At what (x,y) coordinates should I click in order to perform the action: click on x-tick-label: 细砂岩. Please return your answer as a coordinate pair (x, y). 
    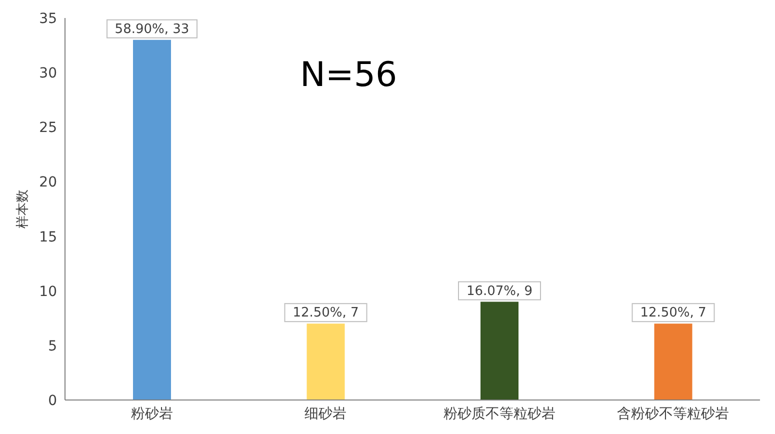
    Looking at the image, I should click on (325, 414).